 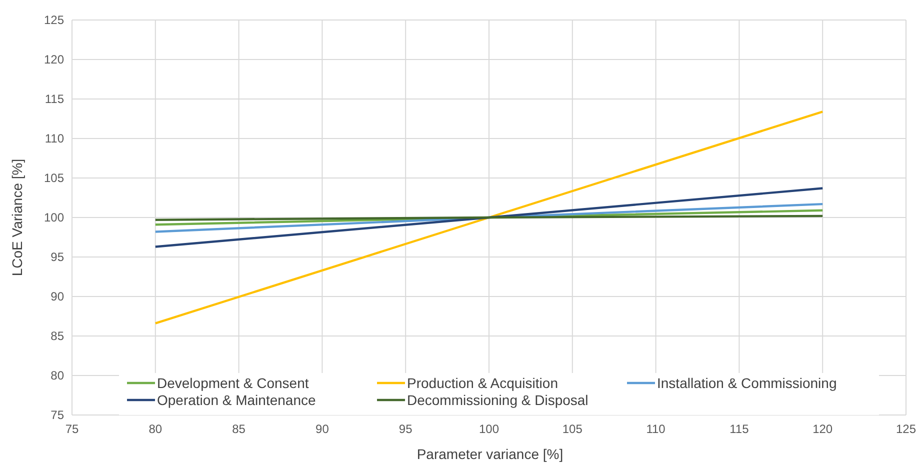 I want to click on y-tick-label: 120, so click(x=54, y=59).